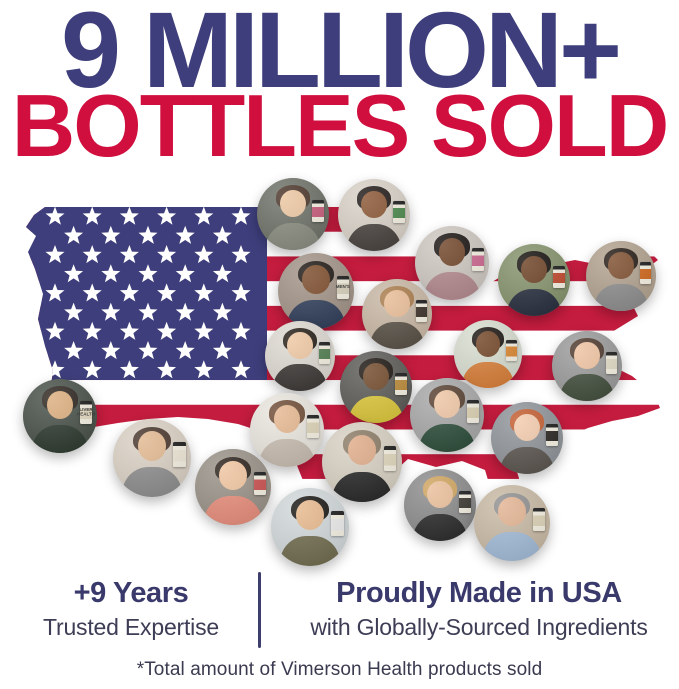 The image size is (679, 689). I want to click on stat-years: +9 Years Trusted Expertise, so click(131, 609).